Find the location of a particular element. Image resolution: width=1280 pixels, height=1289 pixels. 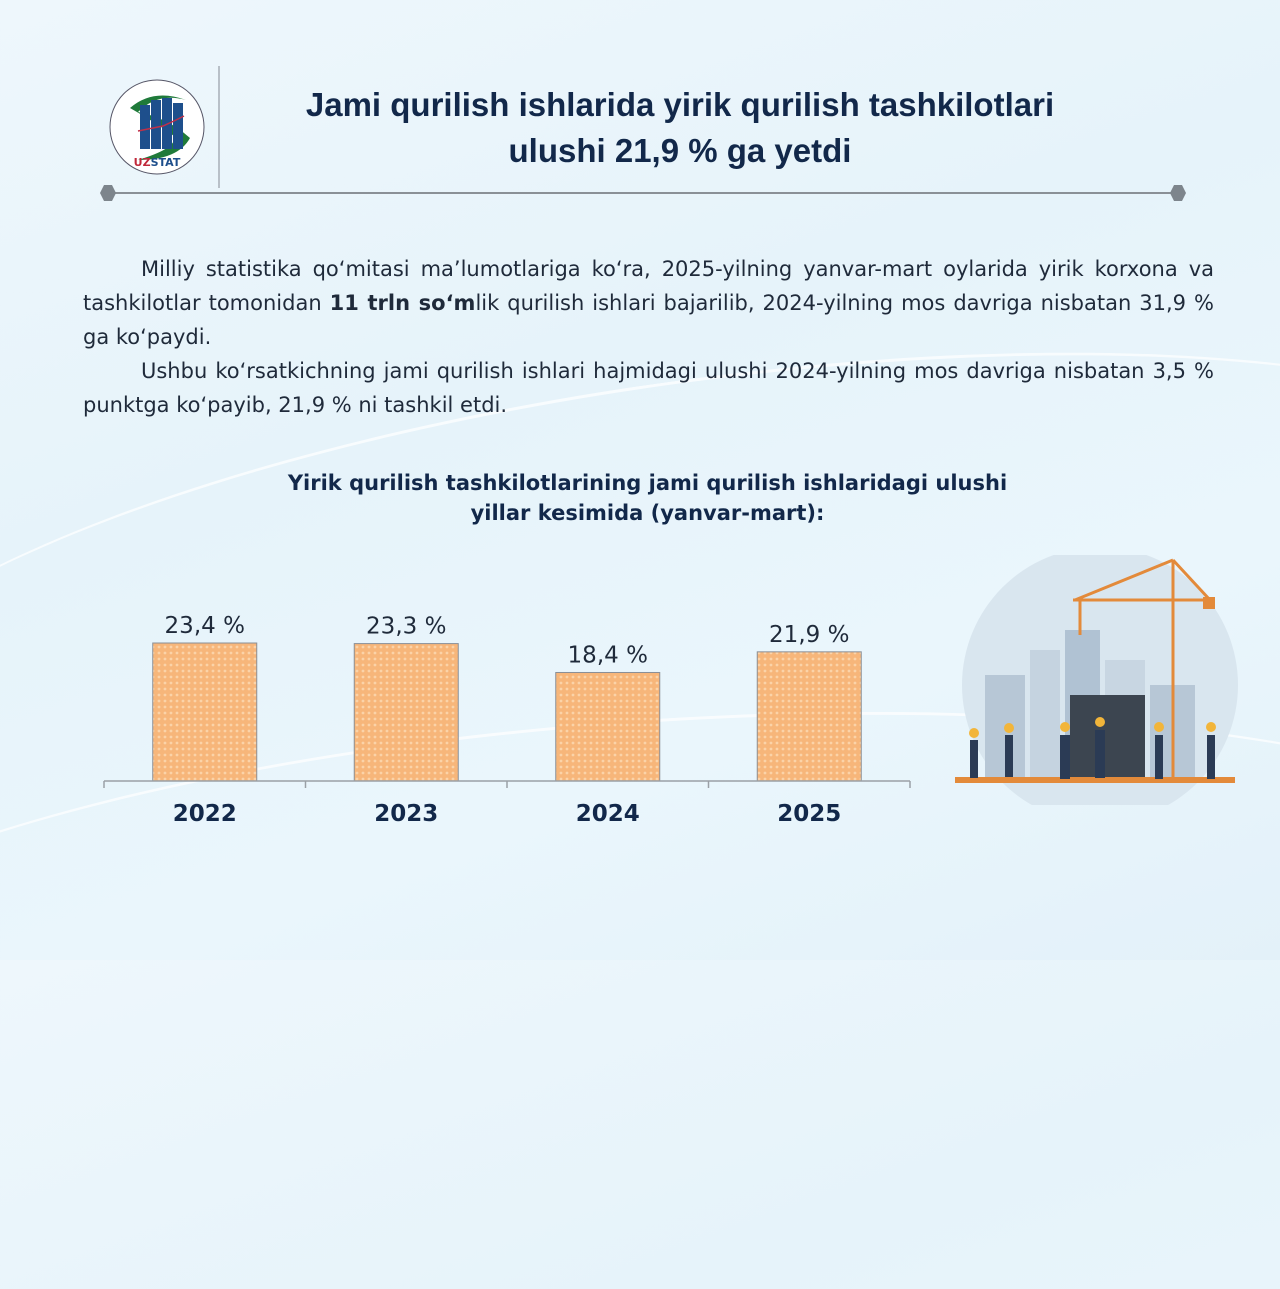

p1-bold: 11 trln so‘m is located at coordinates (402, 303).